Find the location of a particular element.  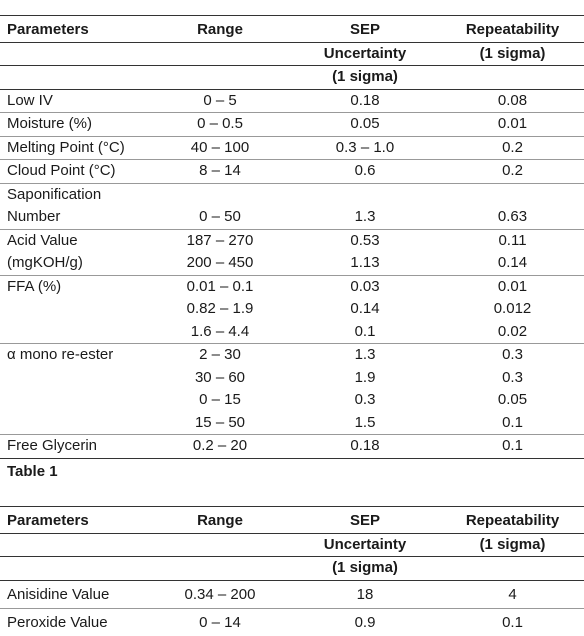

table-row: 0.82 – 1.9 0.14 0.012 is located at coordinates (292, 309).